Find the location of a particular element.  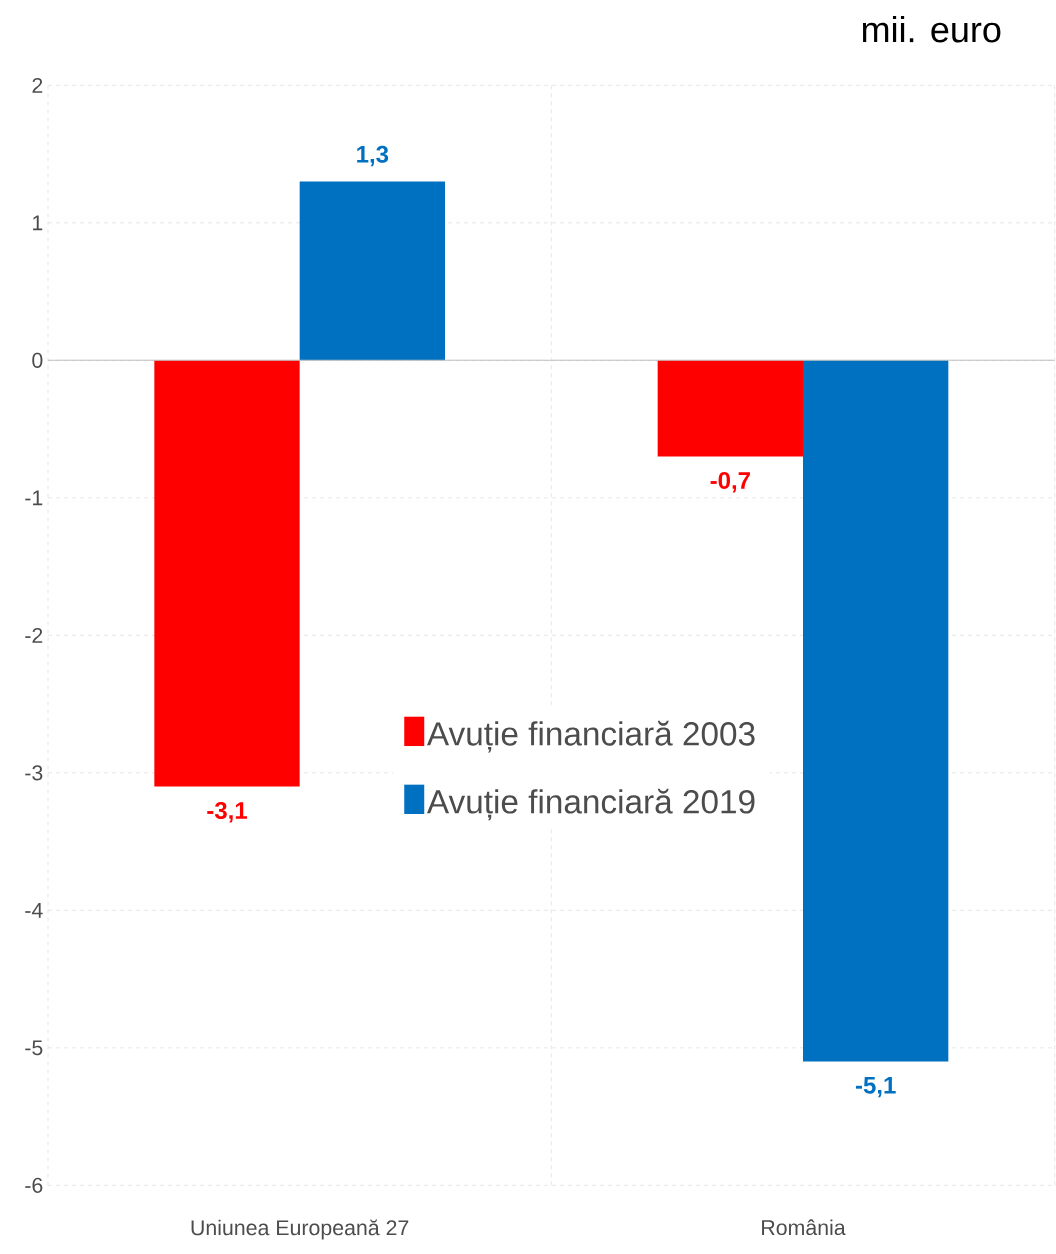

data-label: 1,3 is located at coordinates (373, 156).